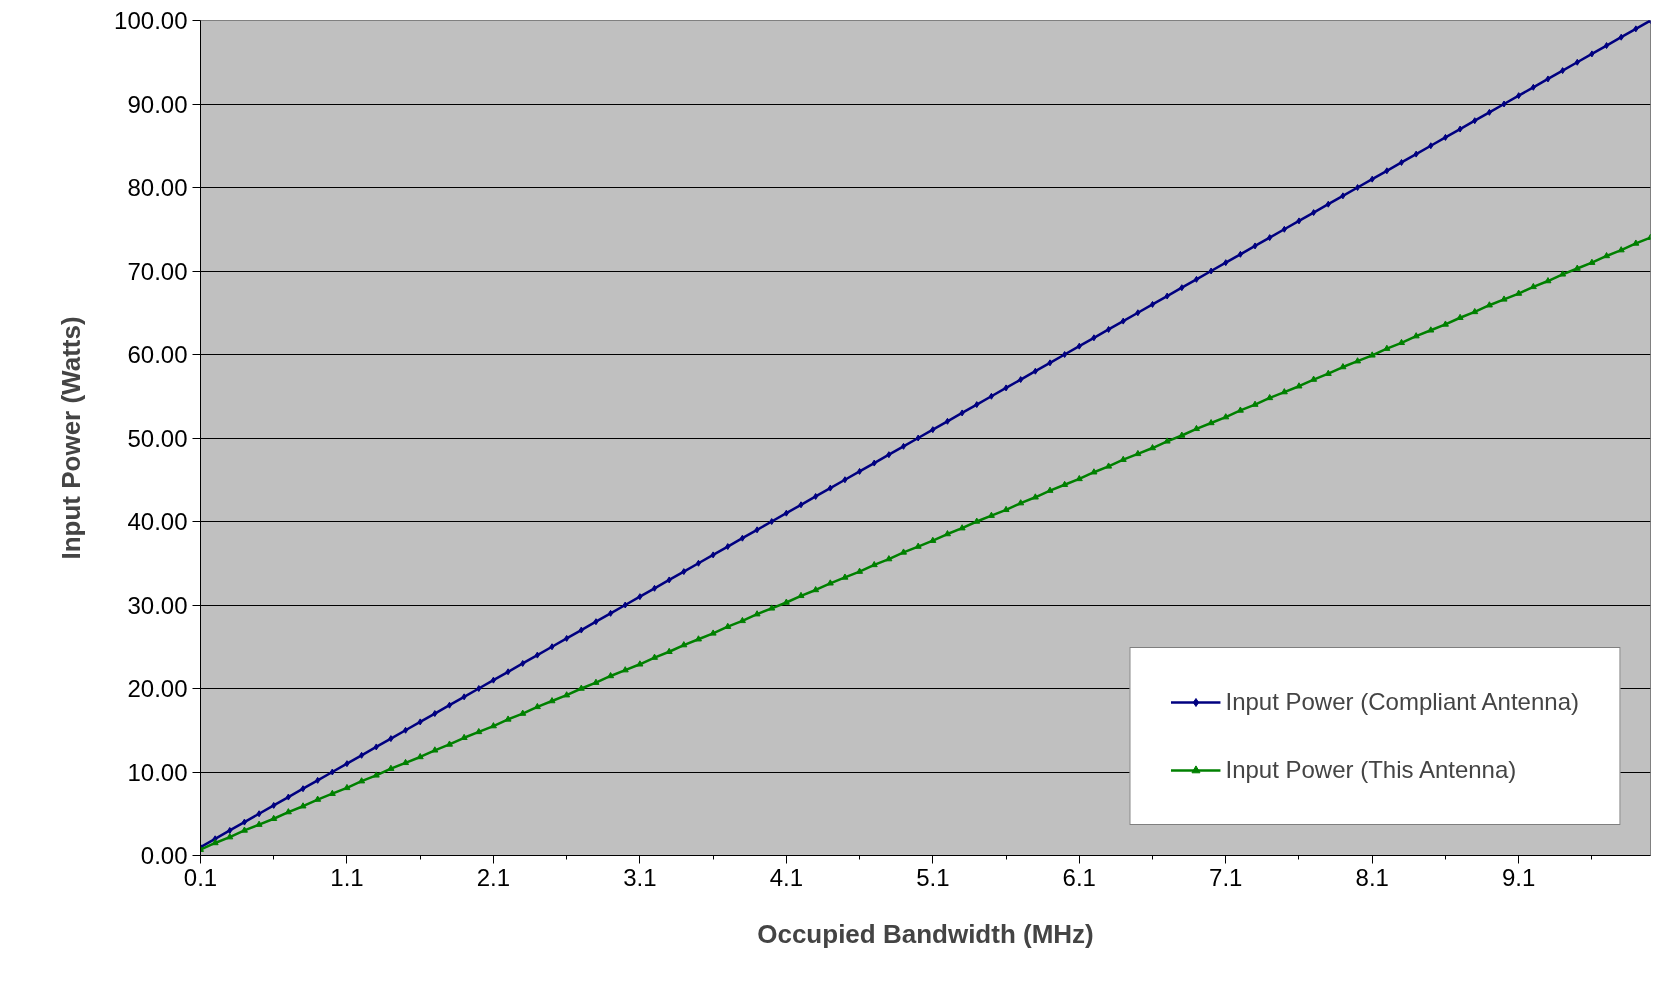  What do you see at coordinates (157, 772) in the screenshot?
I see `y-tick-label: 10.00` at bounding box center [157, 772].